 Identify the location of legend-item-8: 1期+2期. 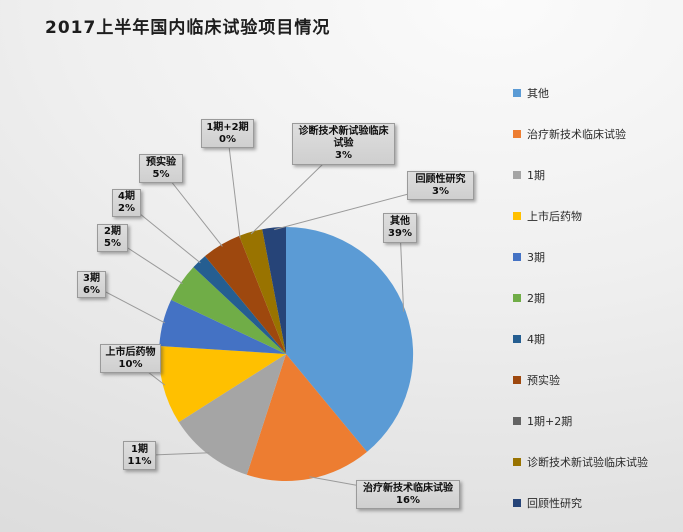
(597, 420).